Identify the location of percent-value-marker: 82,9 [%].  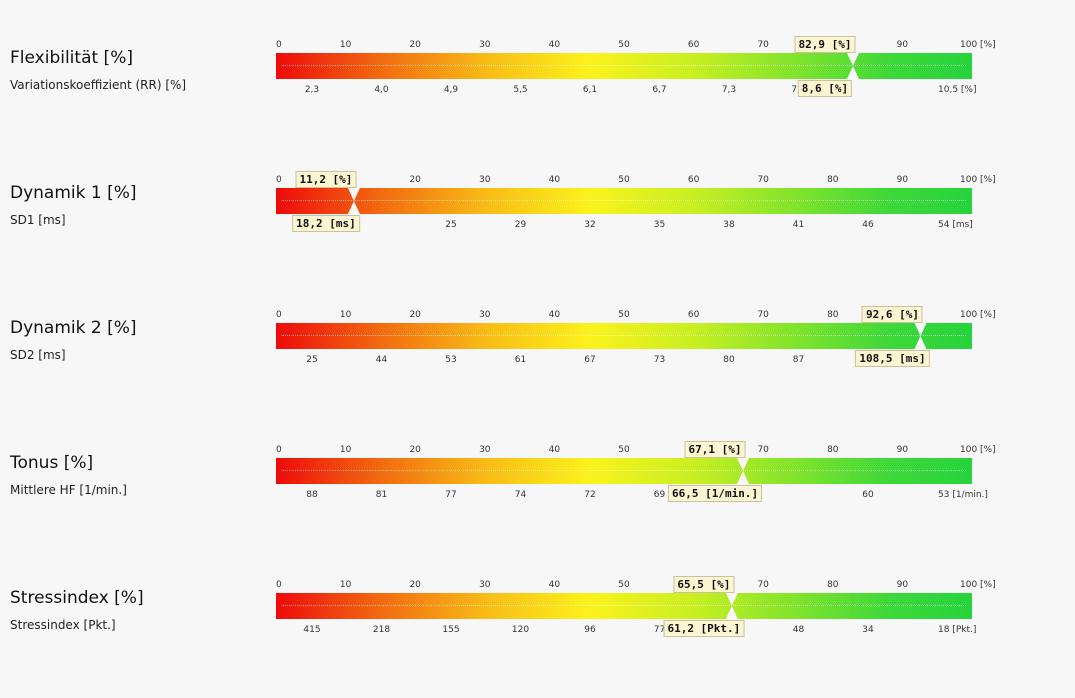
(825, 44).